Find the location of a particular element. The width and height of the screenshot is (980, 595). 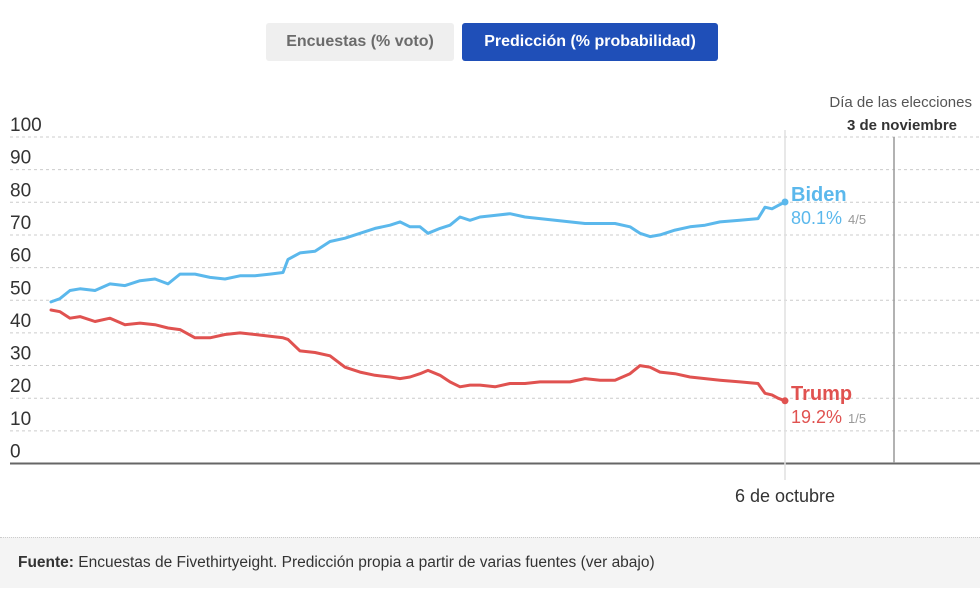

election-day-date: 3 de noviembre is located at coordinates (902, 125).